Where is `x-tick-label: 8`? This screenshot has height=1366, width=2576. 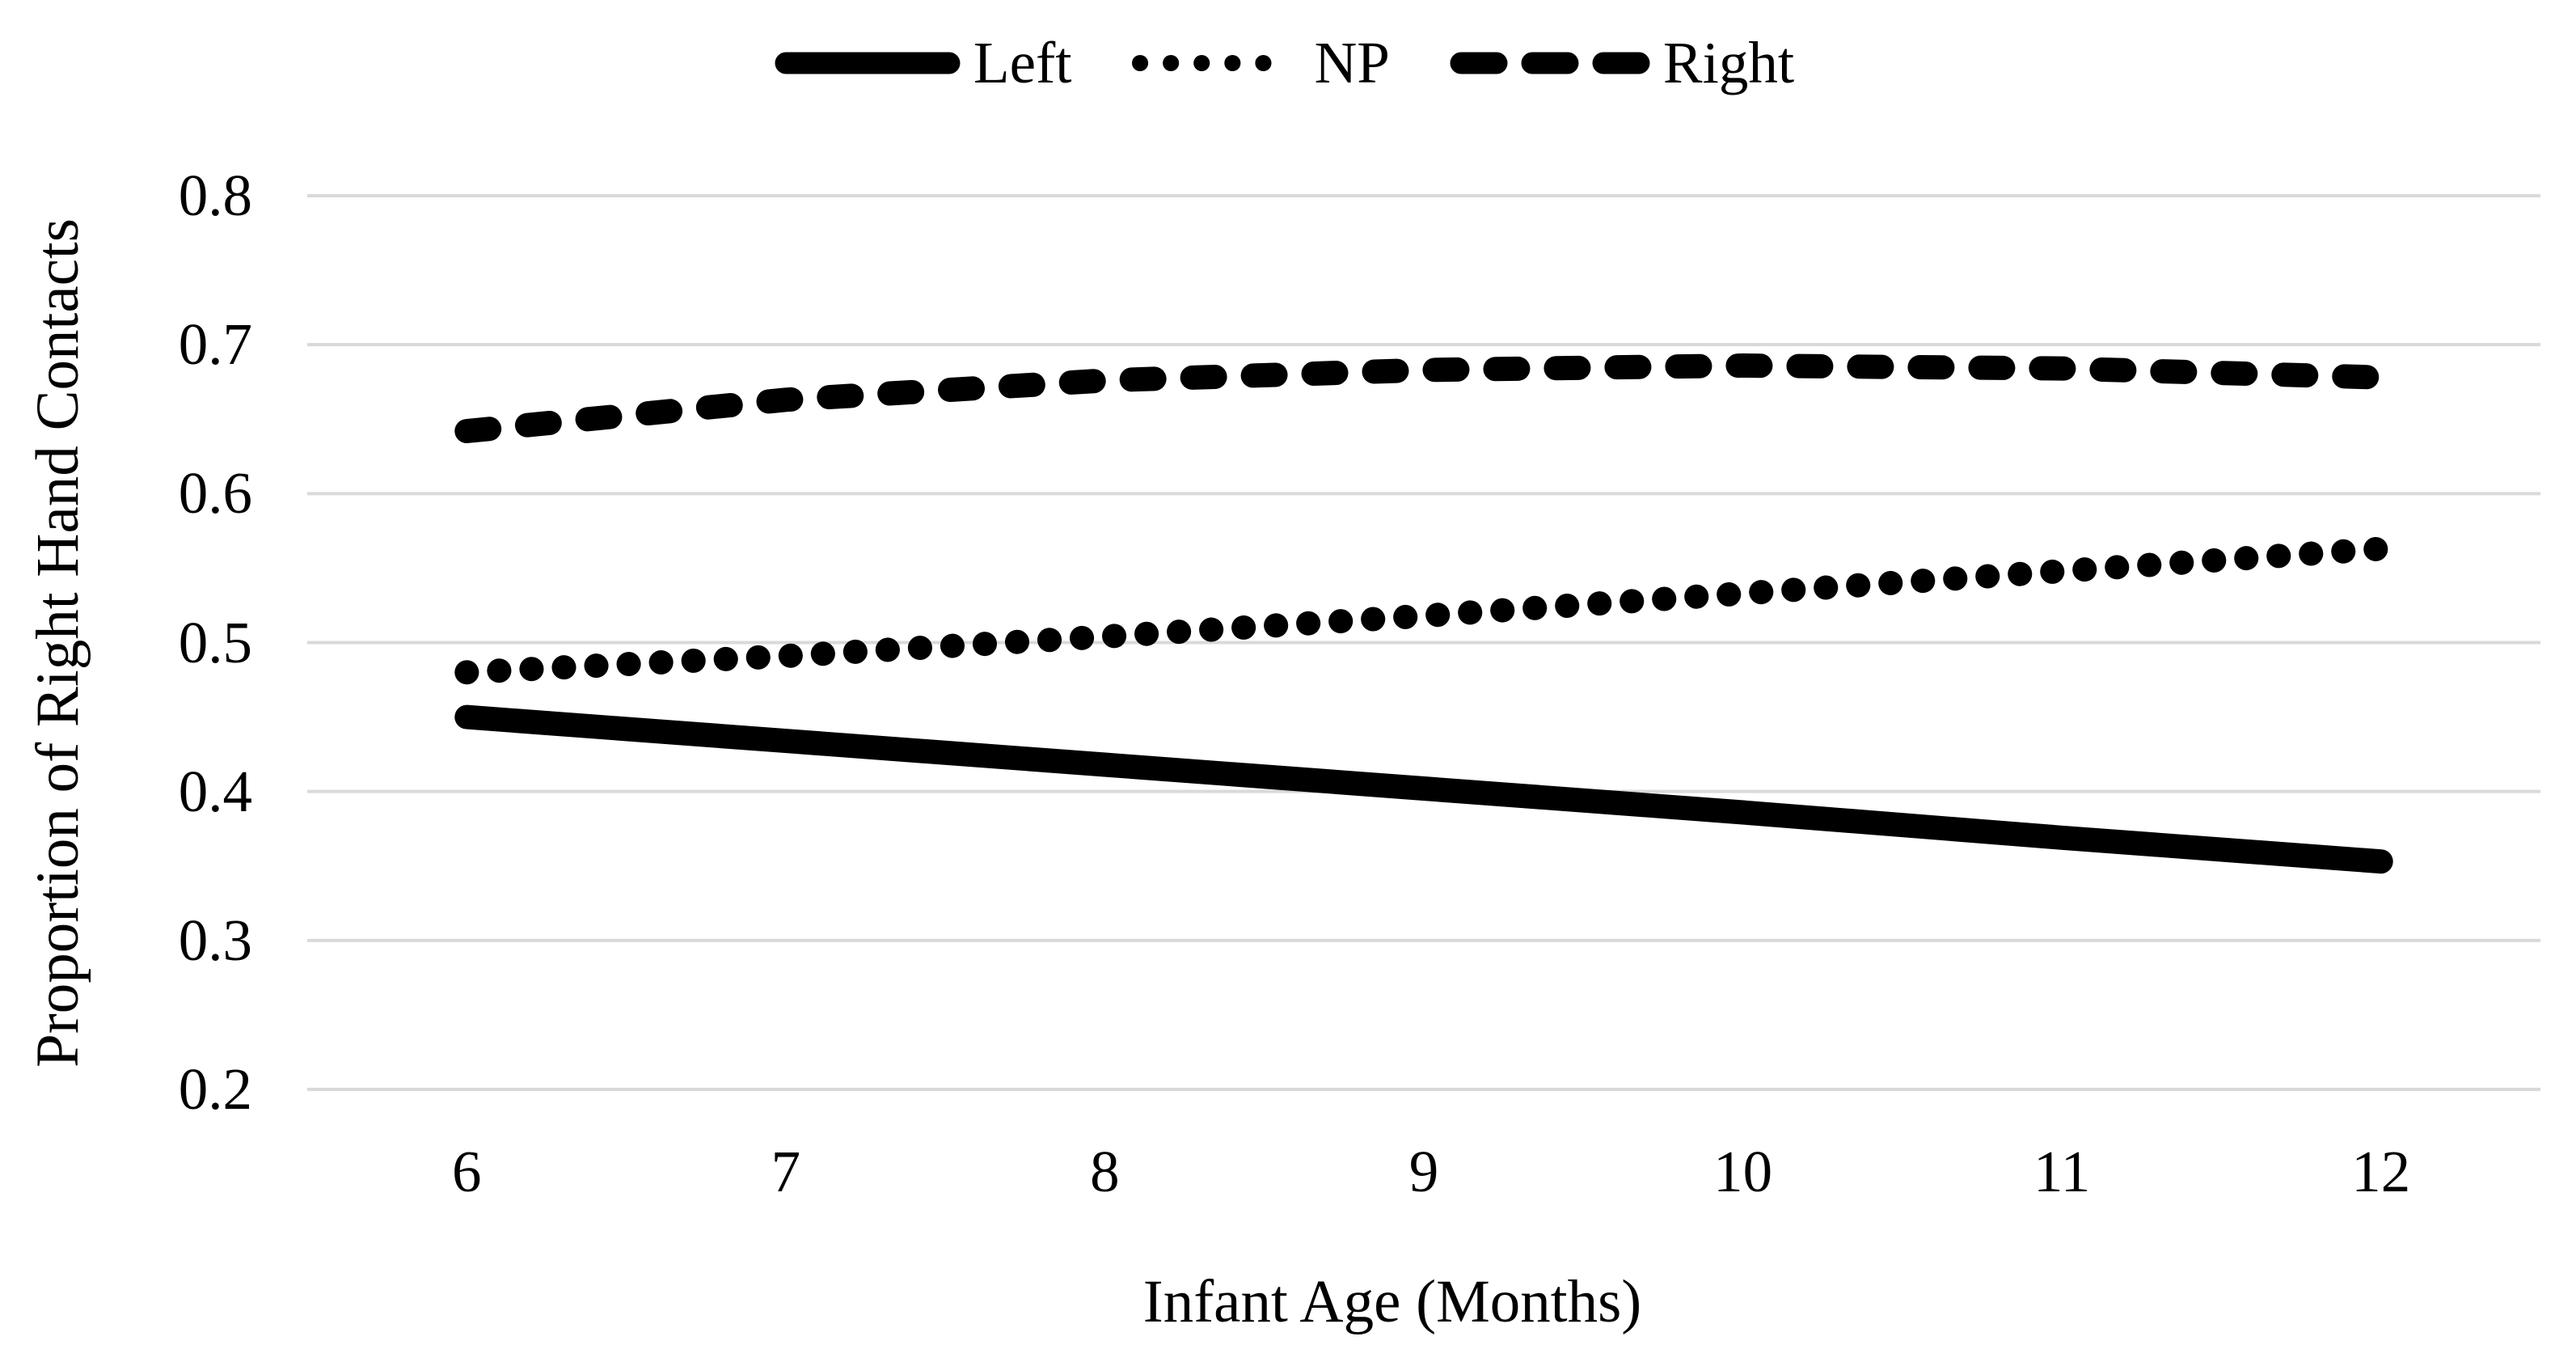
x-tick-label: 8 is located at coordinates (1105, 1172).